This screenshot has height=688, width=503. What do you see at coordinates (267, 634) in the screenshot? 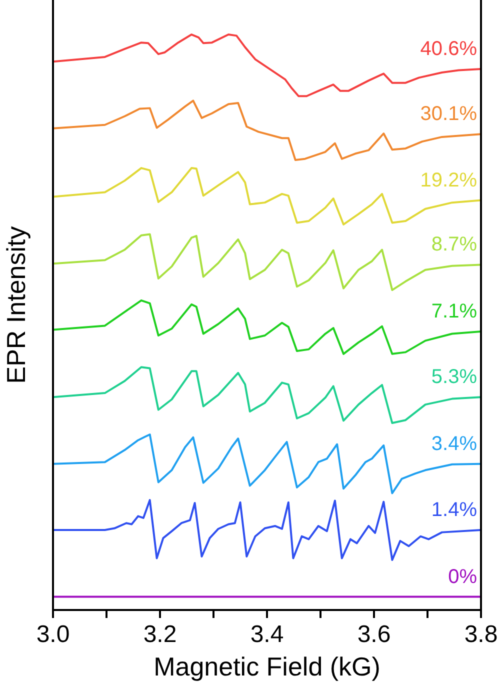
I see `x-tick-label: 3.4` at bounding box center [267, 634].